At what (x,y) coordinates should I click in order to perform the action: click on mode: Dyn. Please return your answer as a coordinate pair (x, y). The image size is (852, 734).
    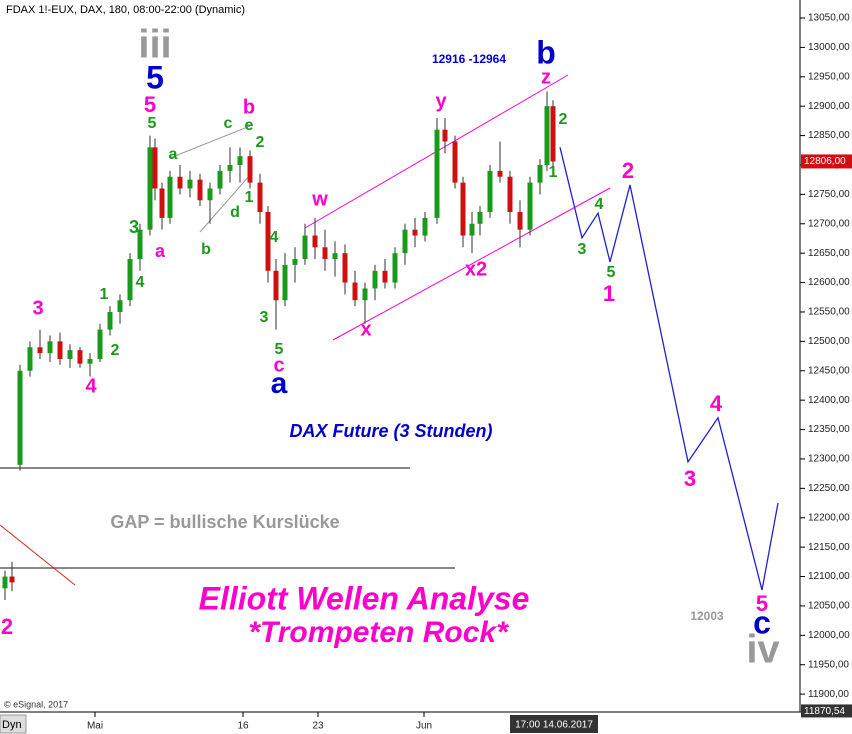
    Looking at the image, I should click on (12, 725).